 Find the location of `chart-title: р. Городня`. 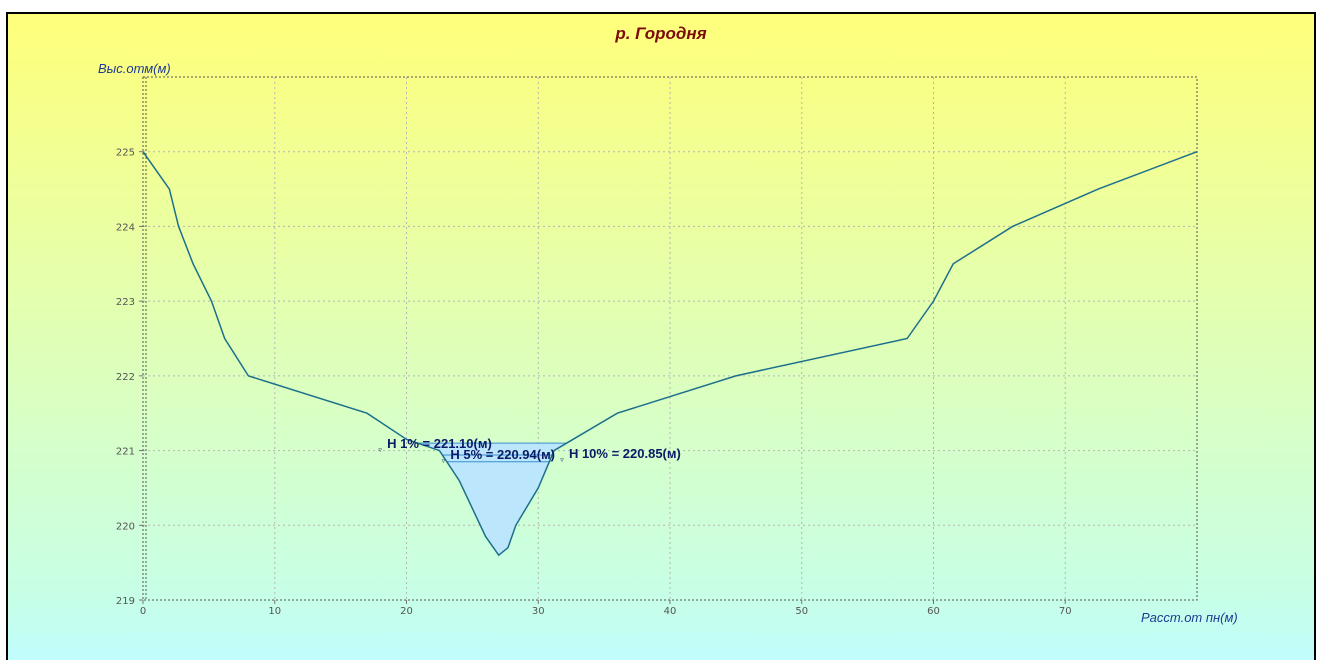

chart-title: р. Городня is located at coordinates (660, 33).